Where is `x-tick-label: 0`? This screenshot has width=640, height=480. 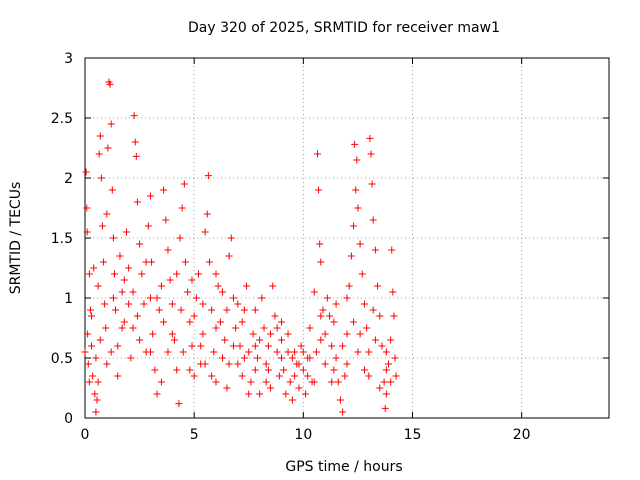 x-tick-label: 0 is located at coordinates (85, 435).